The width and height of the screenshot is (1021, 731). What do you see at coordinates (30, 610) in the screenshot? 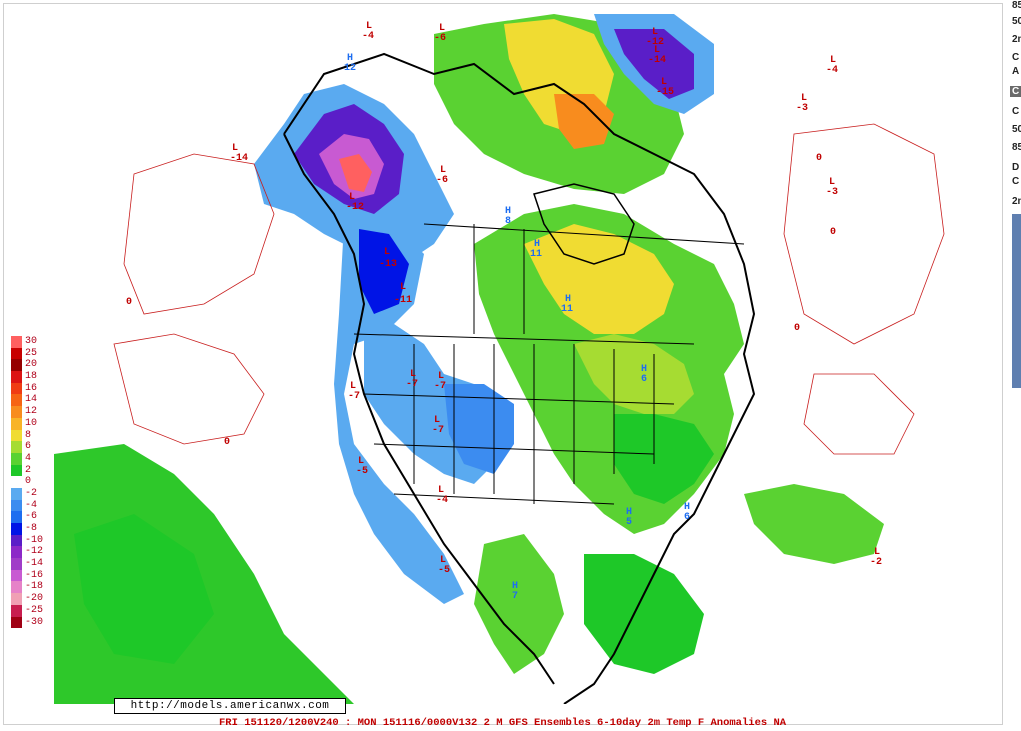
I see `scale-row: -25` at bounding box center [30, 610].